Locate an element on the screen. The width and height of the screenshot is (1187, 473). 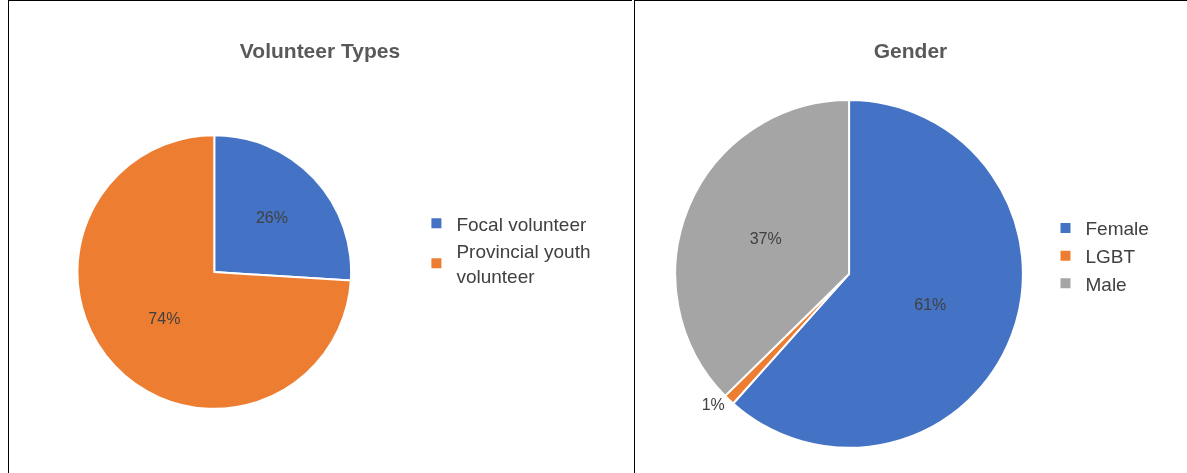
chart-title: Volunteer Types is located at coordinates (320, 51).